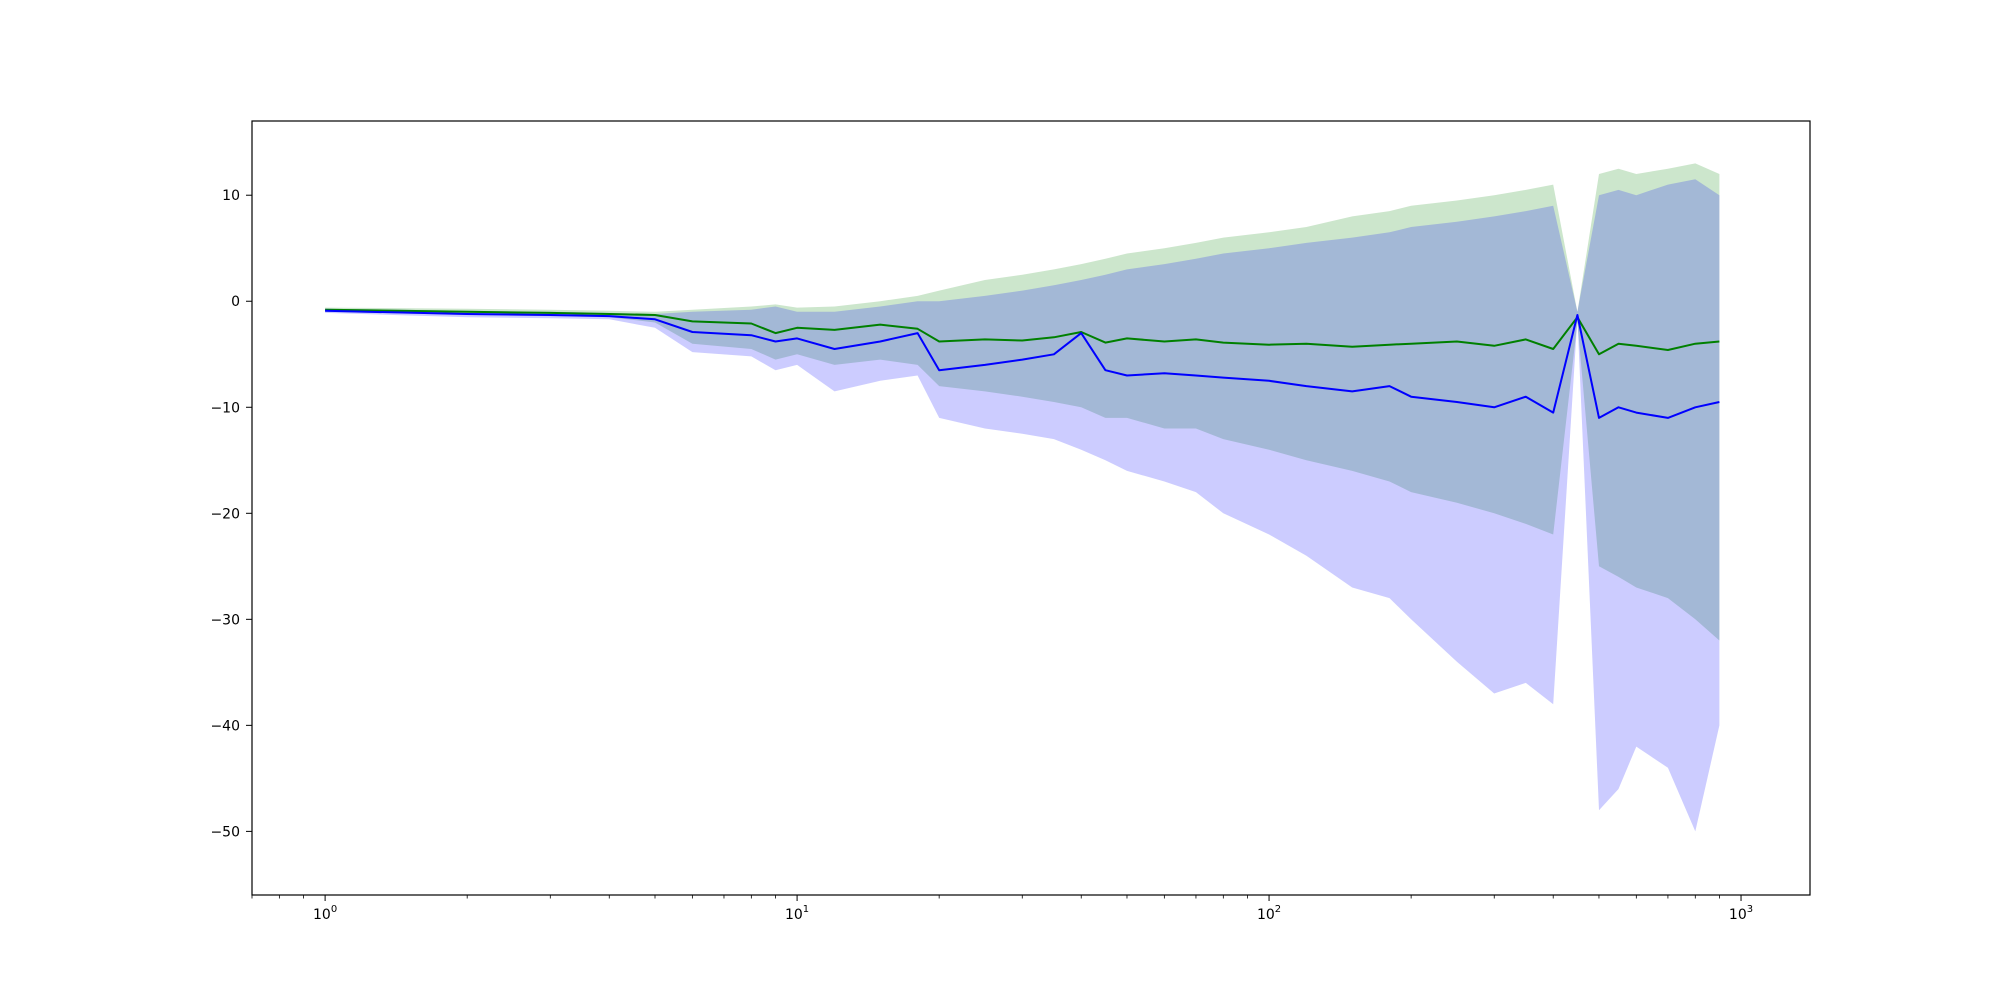 The width and height of the screenshot is (2000, 1000). I want to click on y-tick-label-4: −30, so click(225, 620).